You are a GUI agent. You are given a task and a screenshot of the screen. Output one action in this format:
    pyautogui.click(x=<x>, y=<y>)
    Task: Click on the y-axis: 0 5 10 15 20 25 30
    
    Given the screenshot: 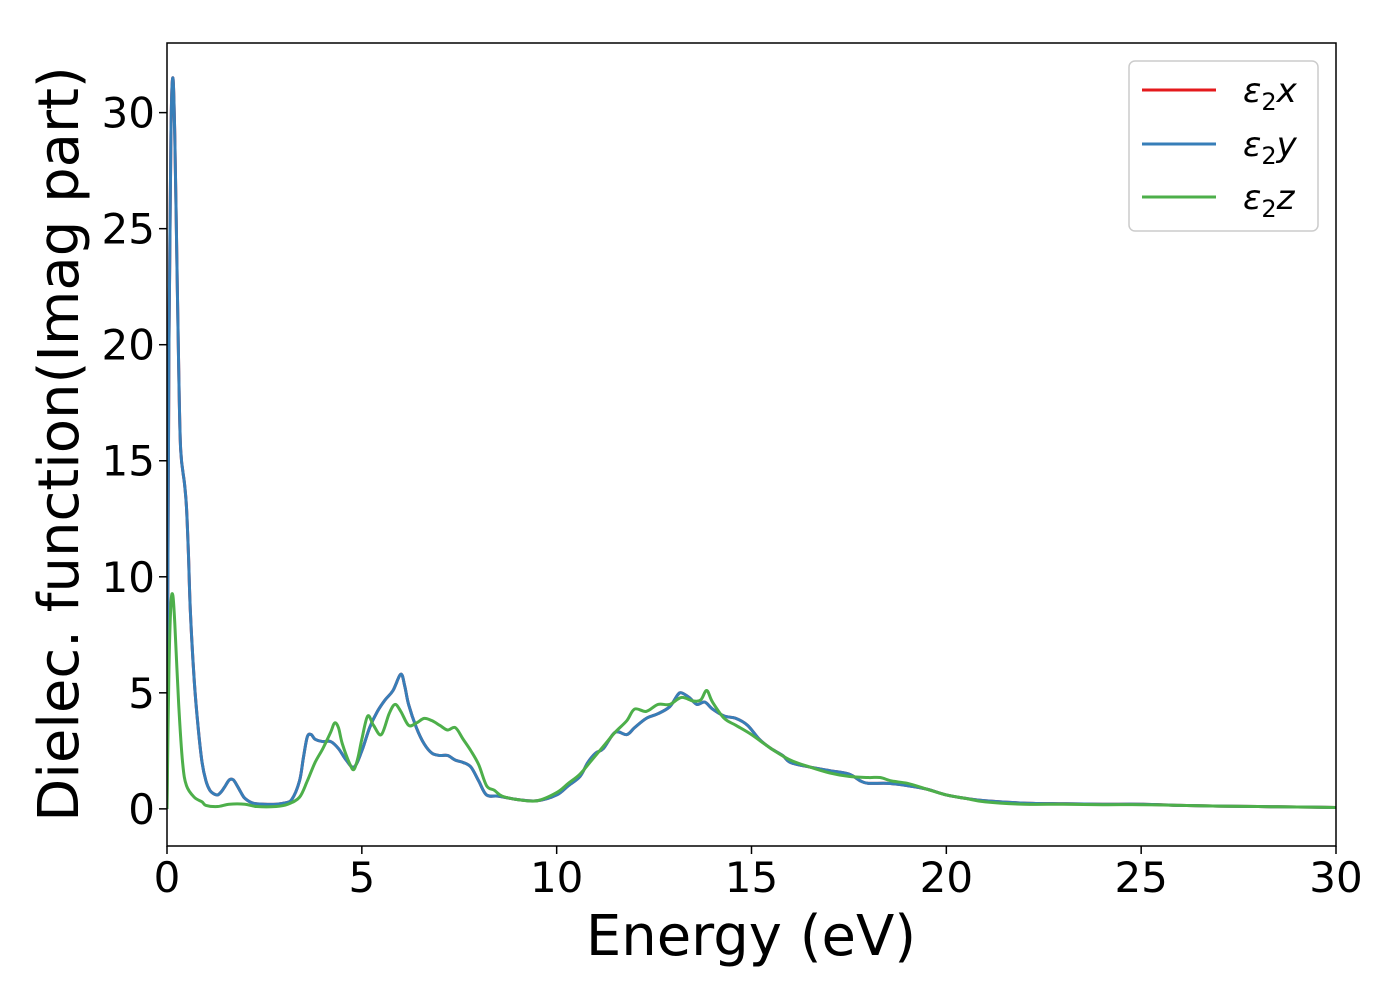 What is the action you would take?
    pyautogui.click(x=134, y=461)
    